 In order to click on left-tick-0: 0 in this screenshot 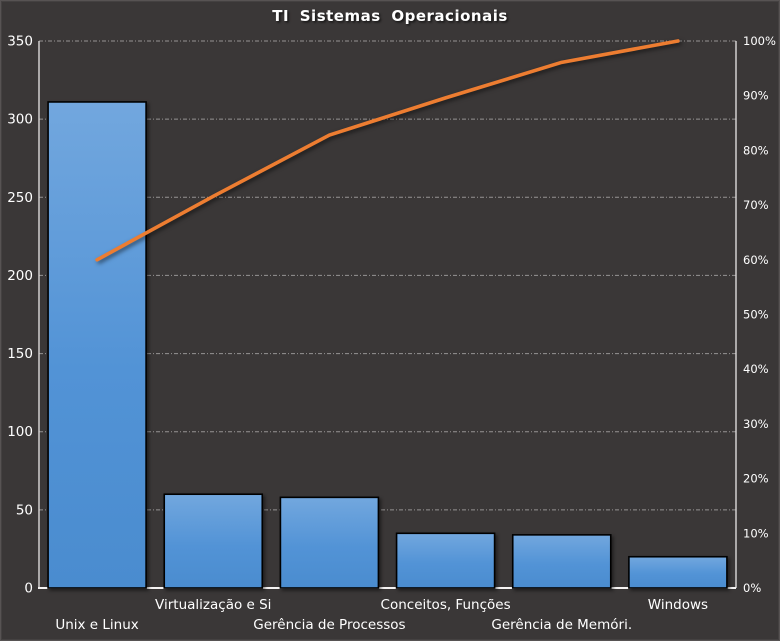, I will do `click(28, 589)`.